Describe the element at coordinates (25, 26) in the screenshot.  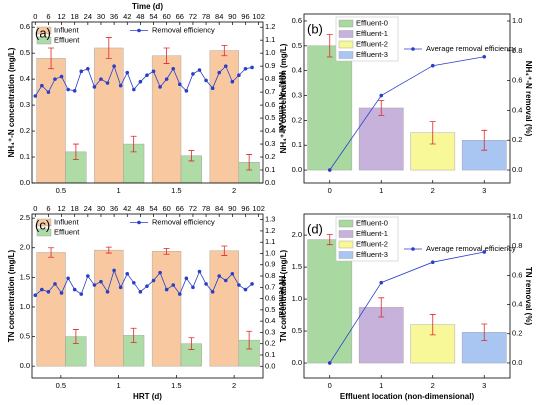
I see `y-tick-label: 0.6` at that location.